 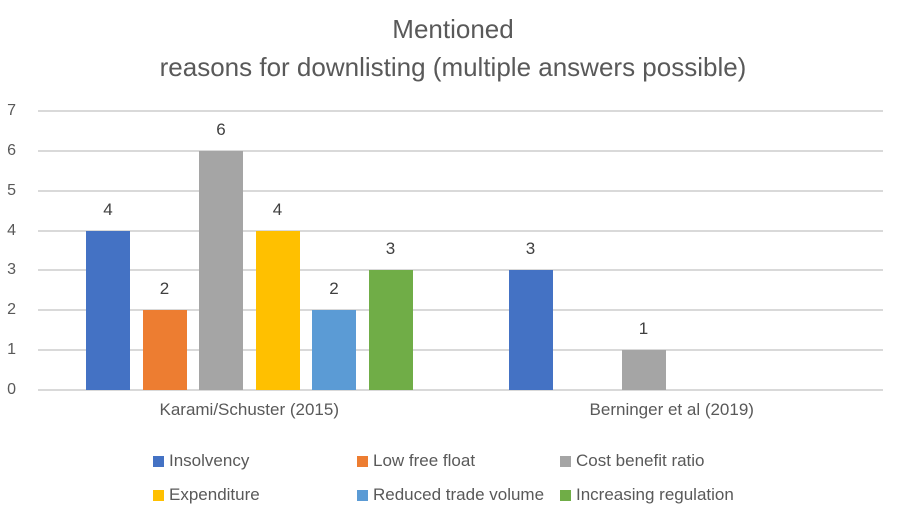 I want to click on legend-item-expenditure: Expenditure, so click(x=206, y=495).